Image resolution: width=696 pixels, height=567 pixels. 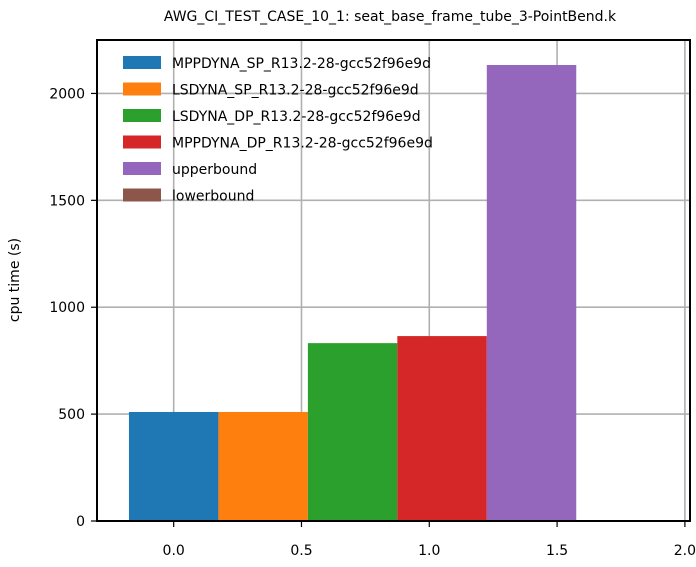 I want to click on legend-label: upperbound, so click(x=214, y=170).